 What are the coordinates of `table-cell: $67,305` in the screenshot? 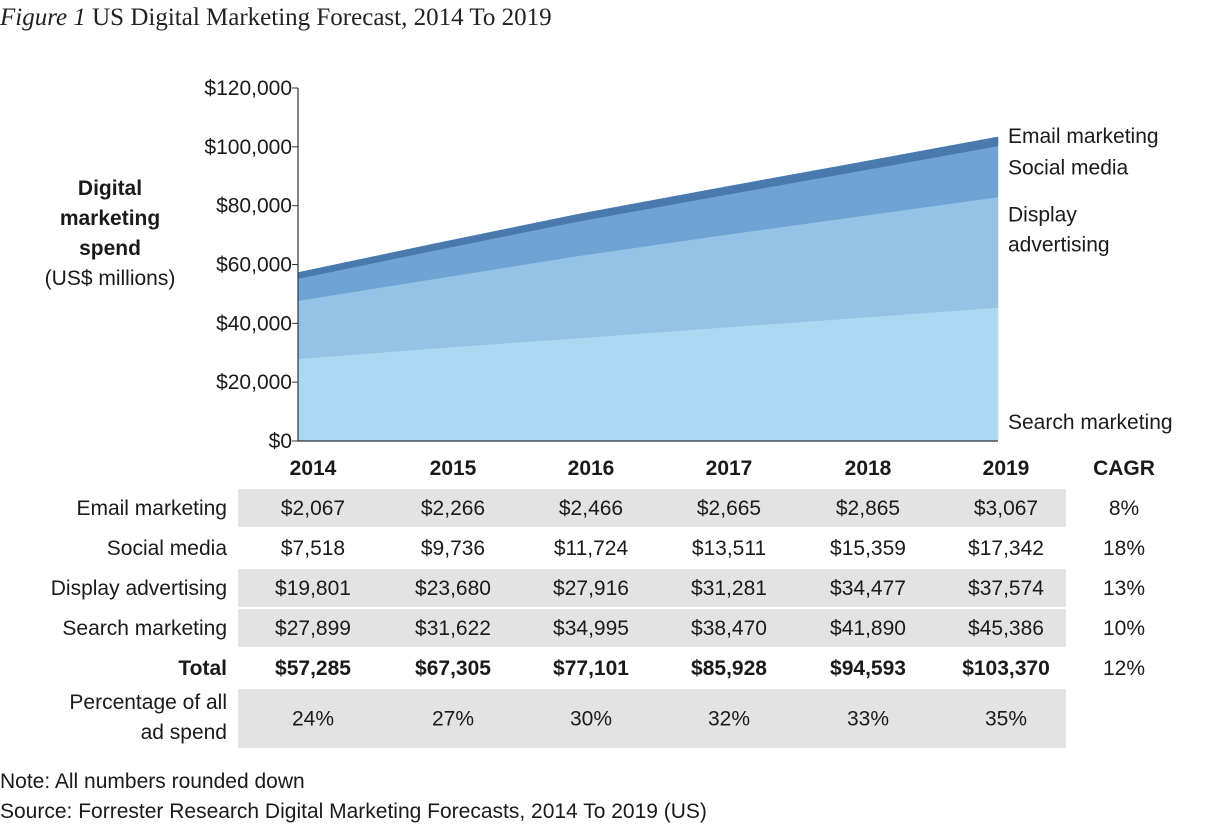 It's located at (453, 668).